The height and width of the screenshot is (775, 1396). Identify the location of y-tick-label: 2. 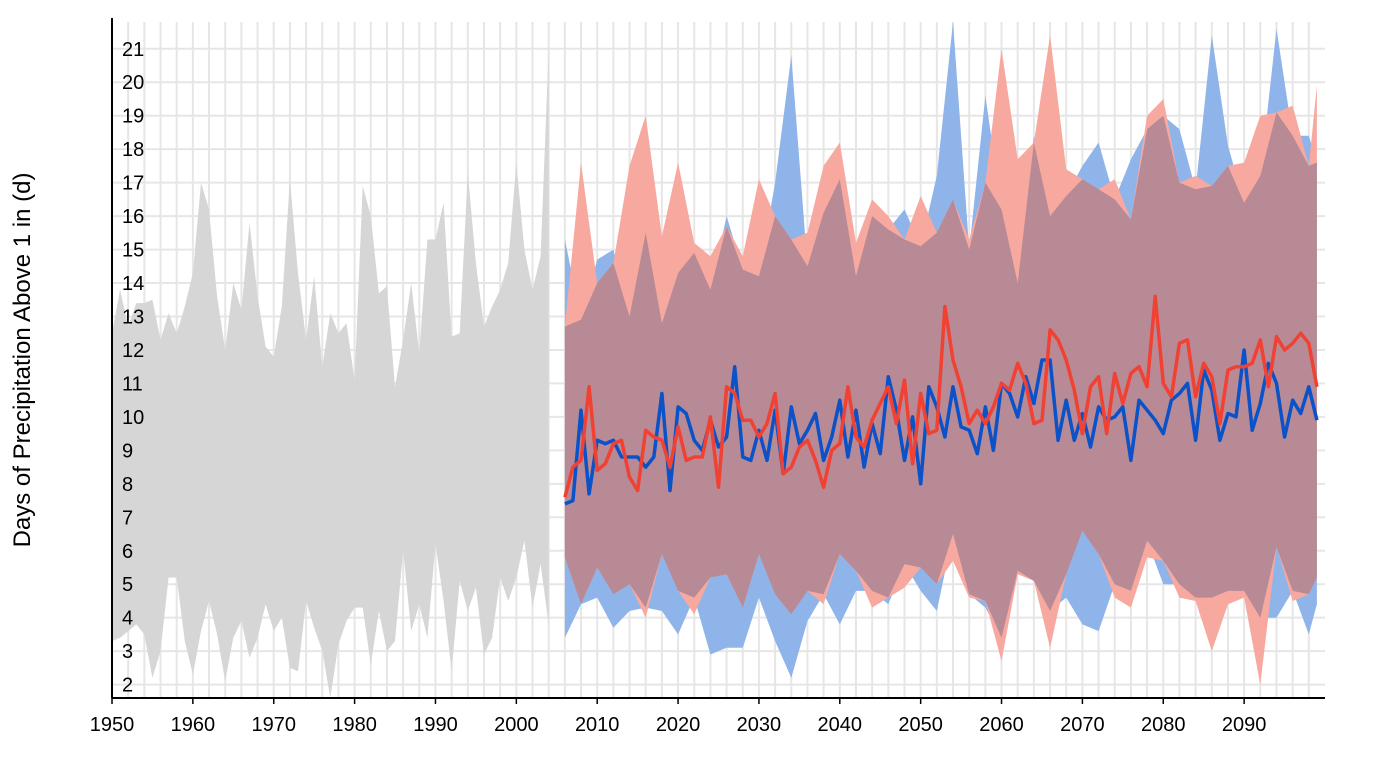
(127, 686).